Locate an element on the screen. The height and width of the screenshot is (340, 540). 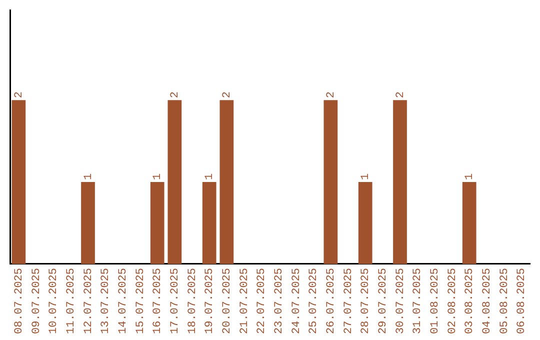
x-tick-label: 14.07.2025 is located at coordinates (124, 301).